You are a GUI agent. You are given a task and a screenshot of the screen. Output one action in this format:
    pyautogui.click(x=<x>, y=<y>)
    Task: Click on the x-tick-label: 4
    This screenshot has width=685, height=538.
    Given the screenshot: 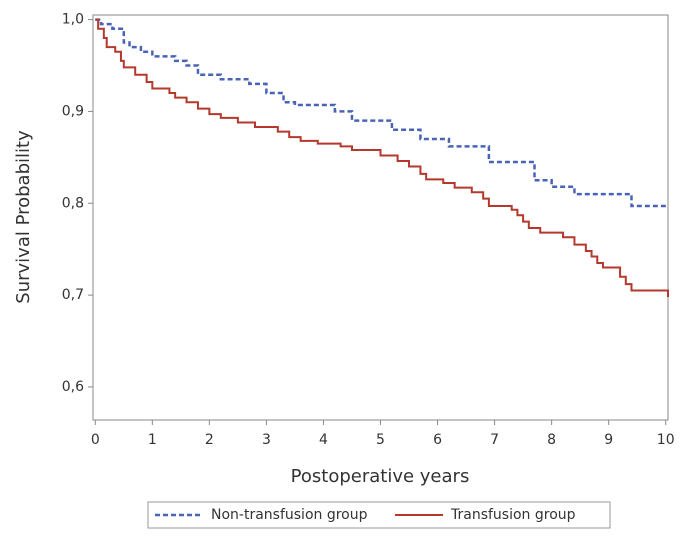 What is the action you would take?
    pyautogui.click(x=323, y=440)
    